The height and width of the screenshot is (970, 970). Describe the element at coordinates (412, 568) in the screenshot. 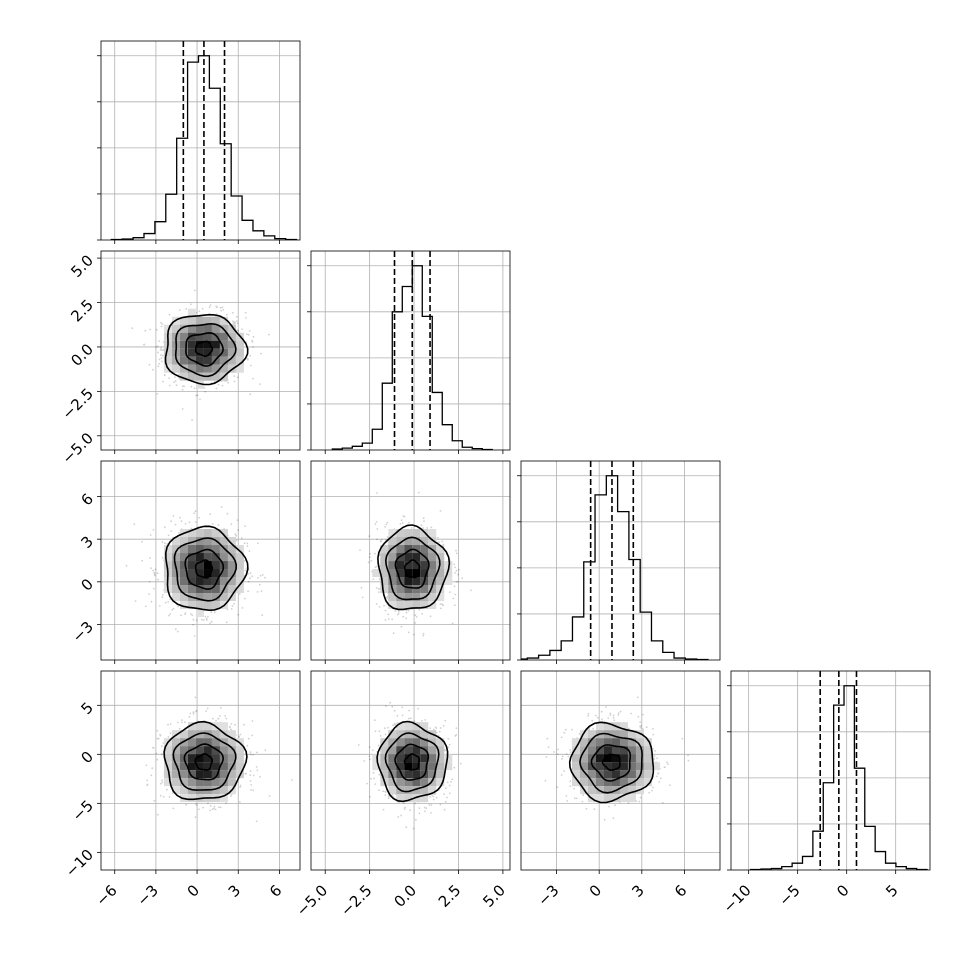

I see `density-contour` at that location.